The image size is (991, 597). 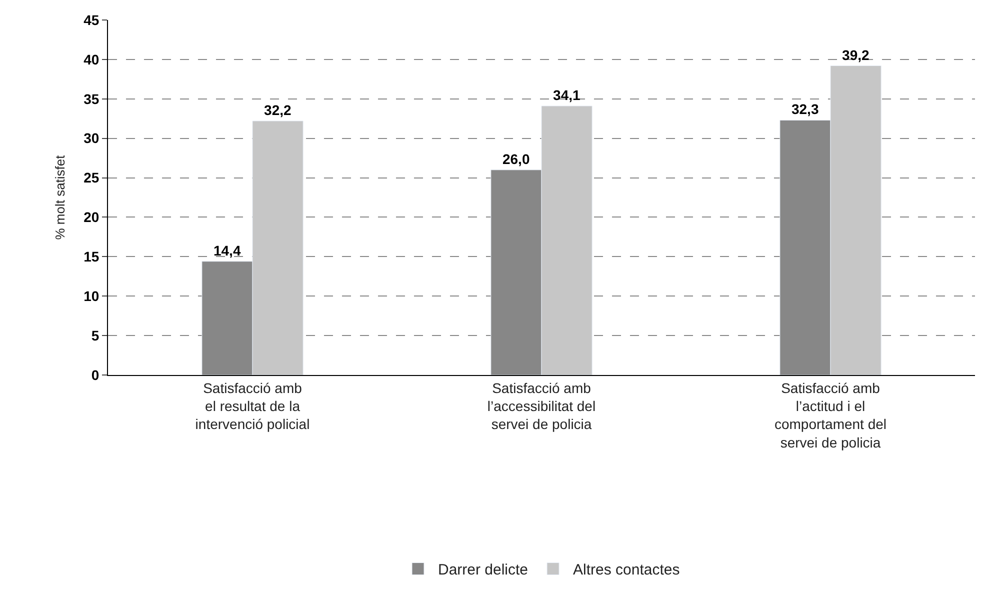 What do you see at coordinates (92, 59) in the screenshot?
I see `y-tick-label: 40` at bounding box center [92, 59].